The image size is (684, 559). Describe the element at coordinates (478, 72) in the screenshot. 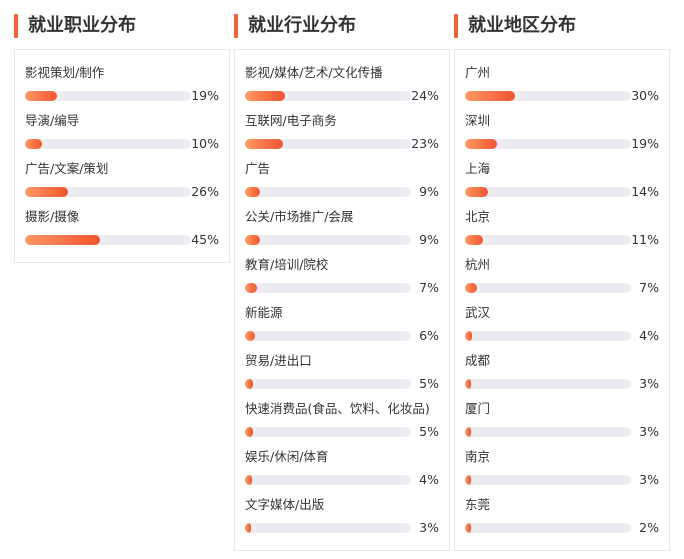

I see `item-label: 广州` at that location.